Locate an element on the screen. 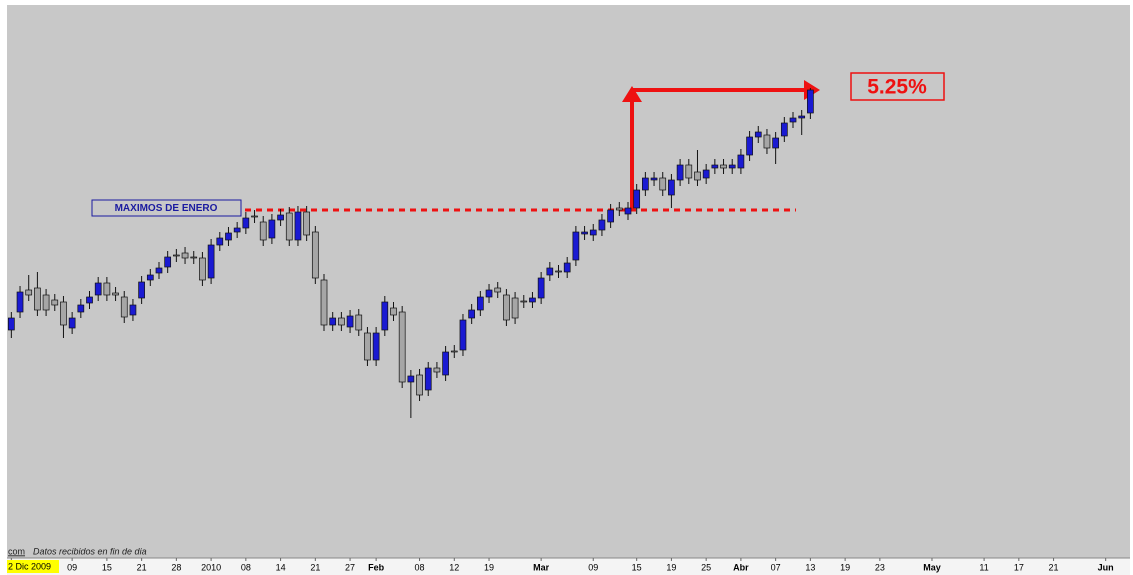 This screenshot has height=575, width=1133. x-tick-label: 2 Dic 2009 is located at coordinates (29, 566).